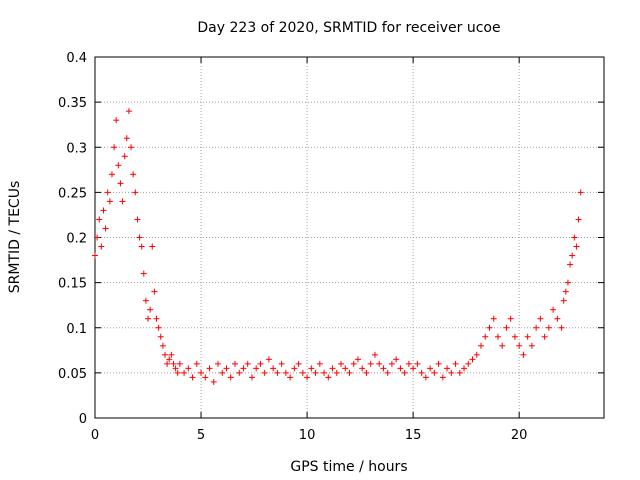  Describe the element at coordinates (519, 435) in the screenshot. I see `x-tick-label: 20` at that location.